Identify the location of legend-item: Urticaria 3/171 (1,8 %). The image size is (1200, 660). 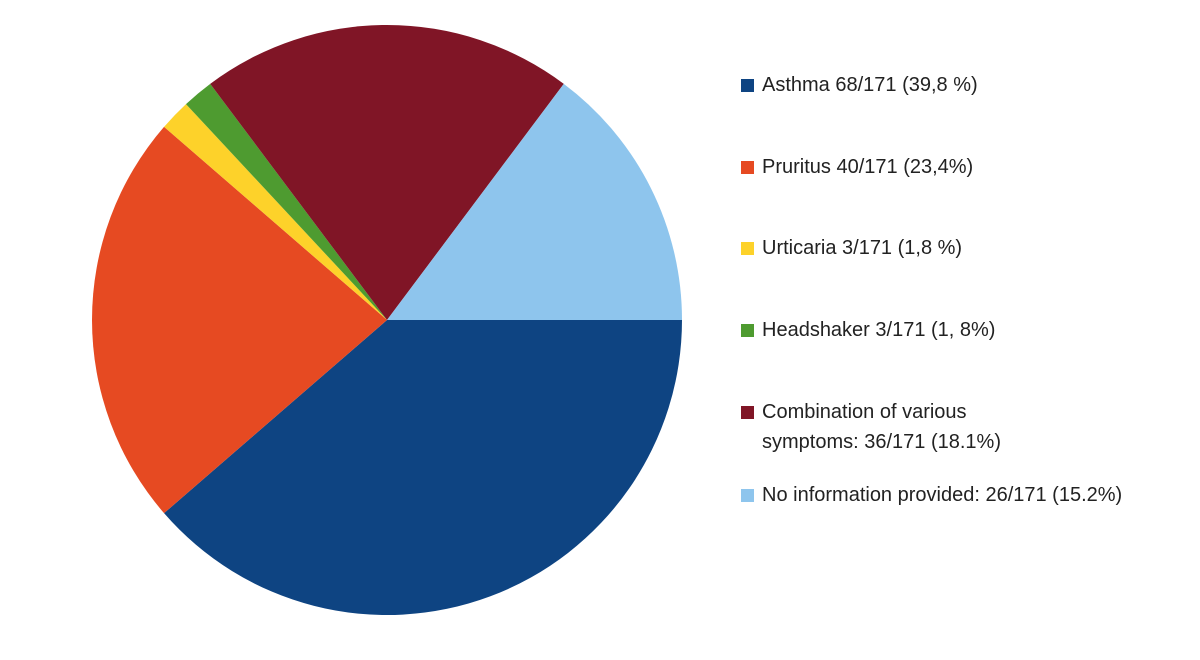
(851, 248).